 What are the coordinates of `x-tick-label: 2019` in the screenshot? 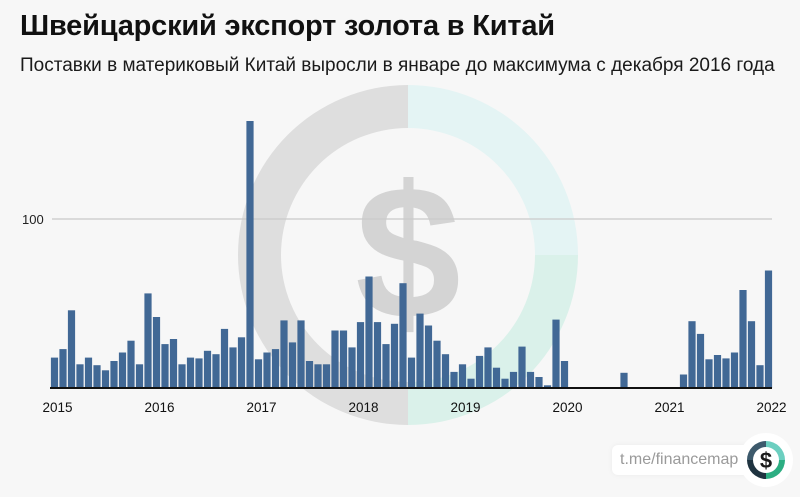 It's located at (465, 407).